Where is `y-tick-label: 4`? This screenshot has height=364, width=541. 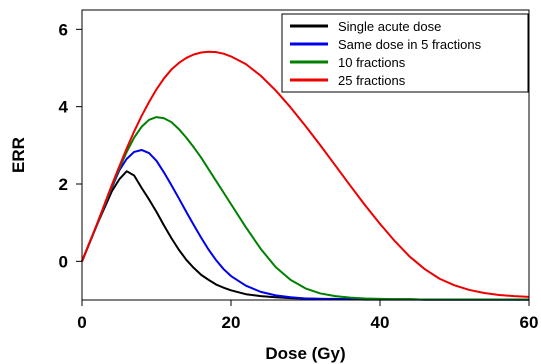 y-tick-label: 4 is located at coordinates (64, 107).